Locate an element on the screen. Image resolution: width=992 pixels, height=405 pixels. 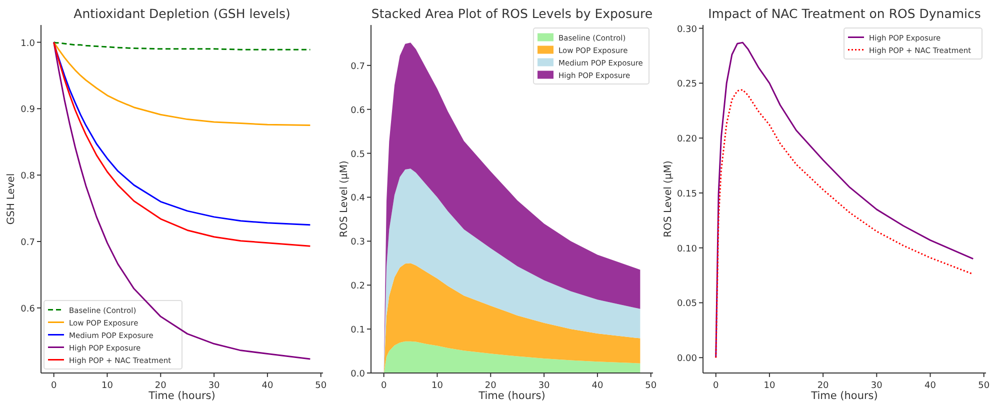
y-tick-label: 0.00 is located at coordinates (687, 359).